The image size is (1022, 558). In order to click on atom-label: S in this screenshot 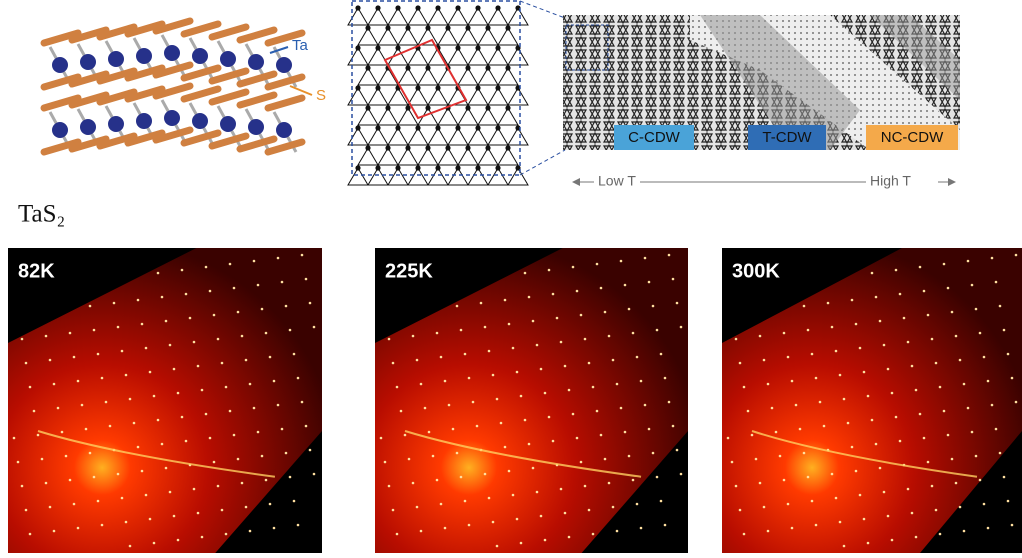, I will do `click(321, 95)`.